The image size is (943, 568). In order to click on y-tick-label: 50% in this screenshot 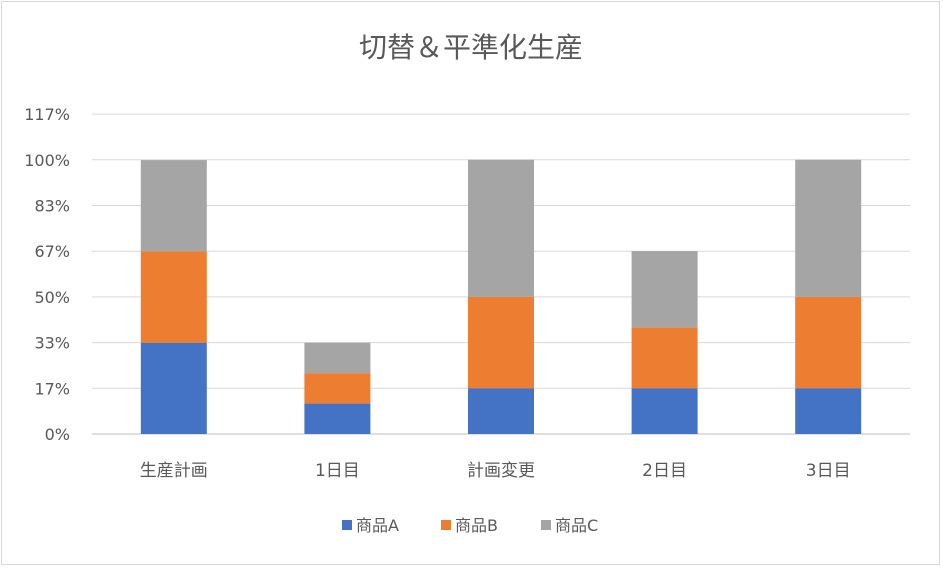, I will do `click(52, 297)`.